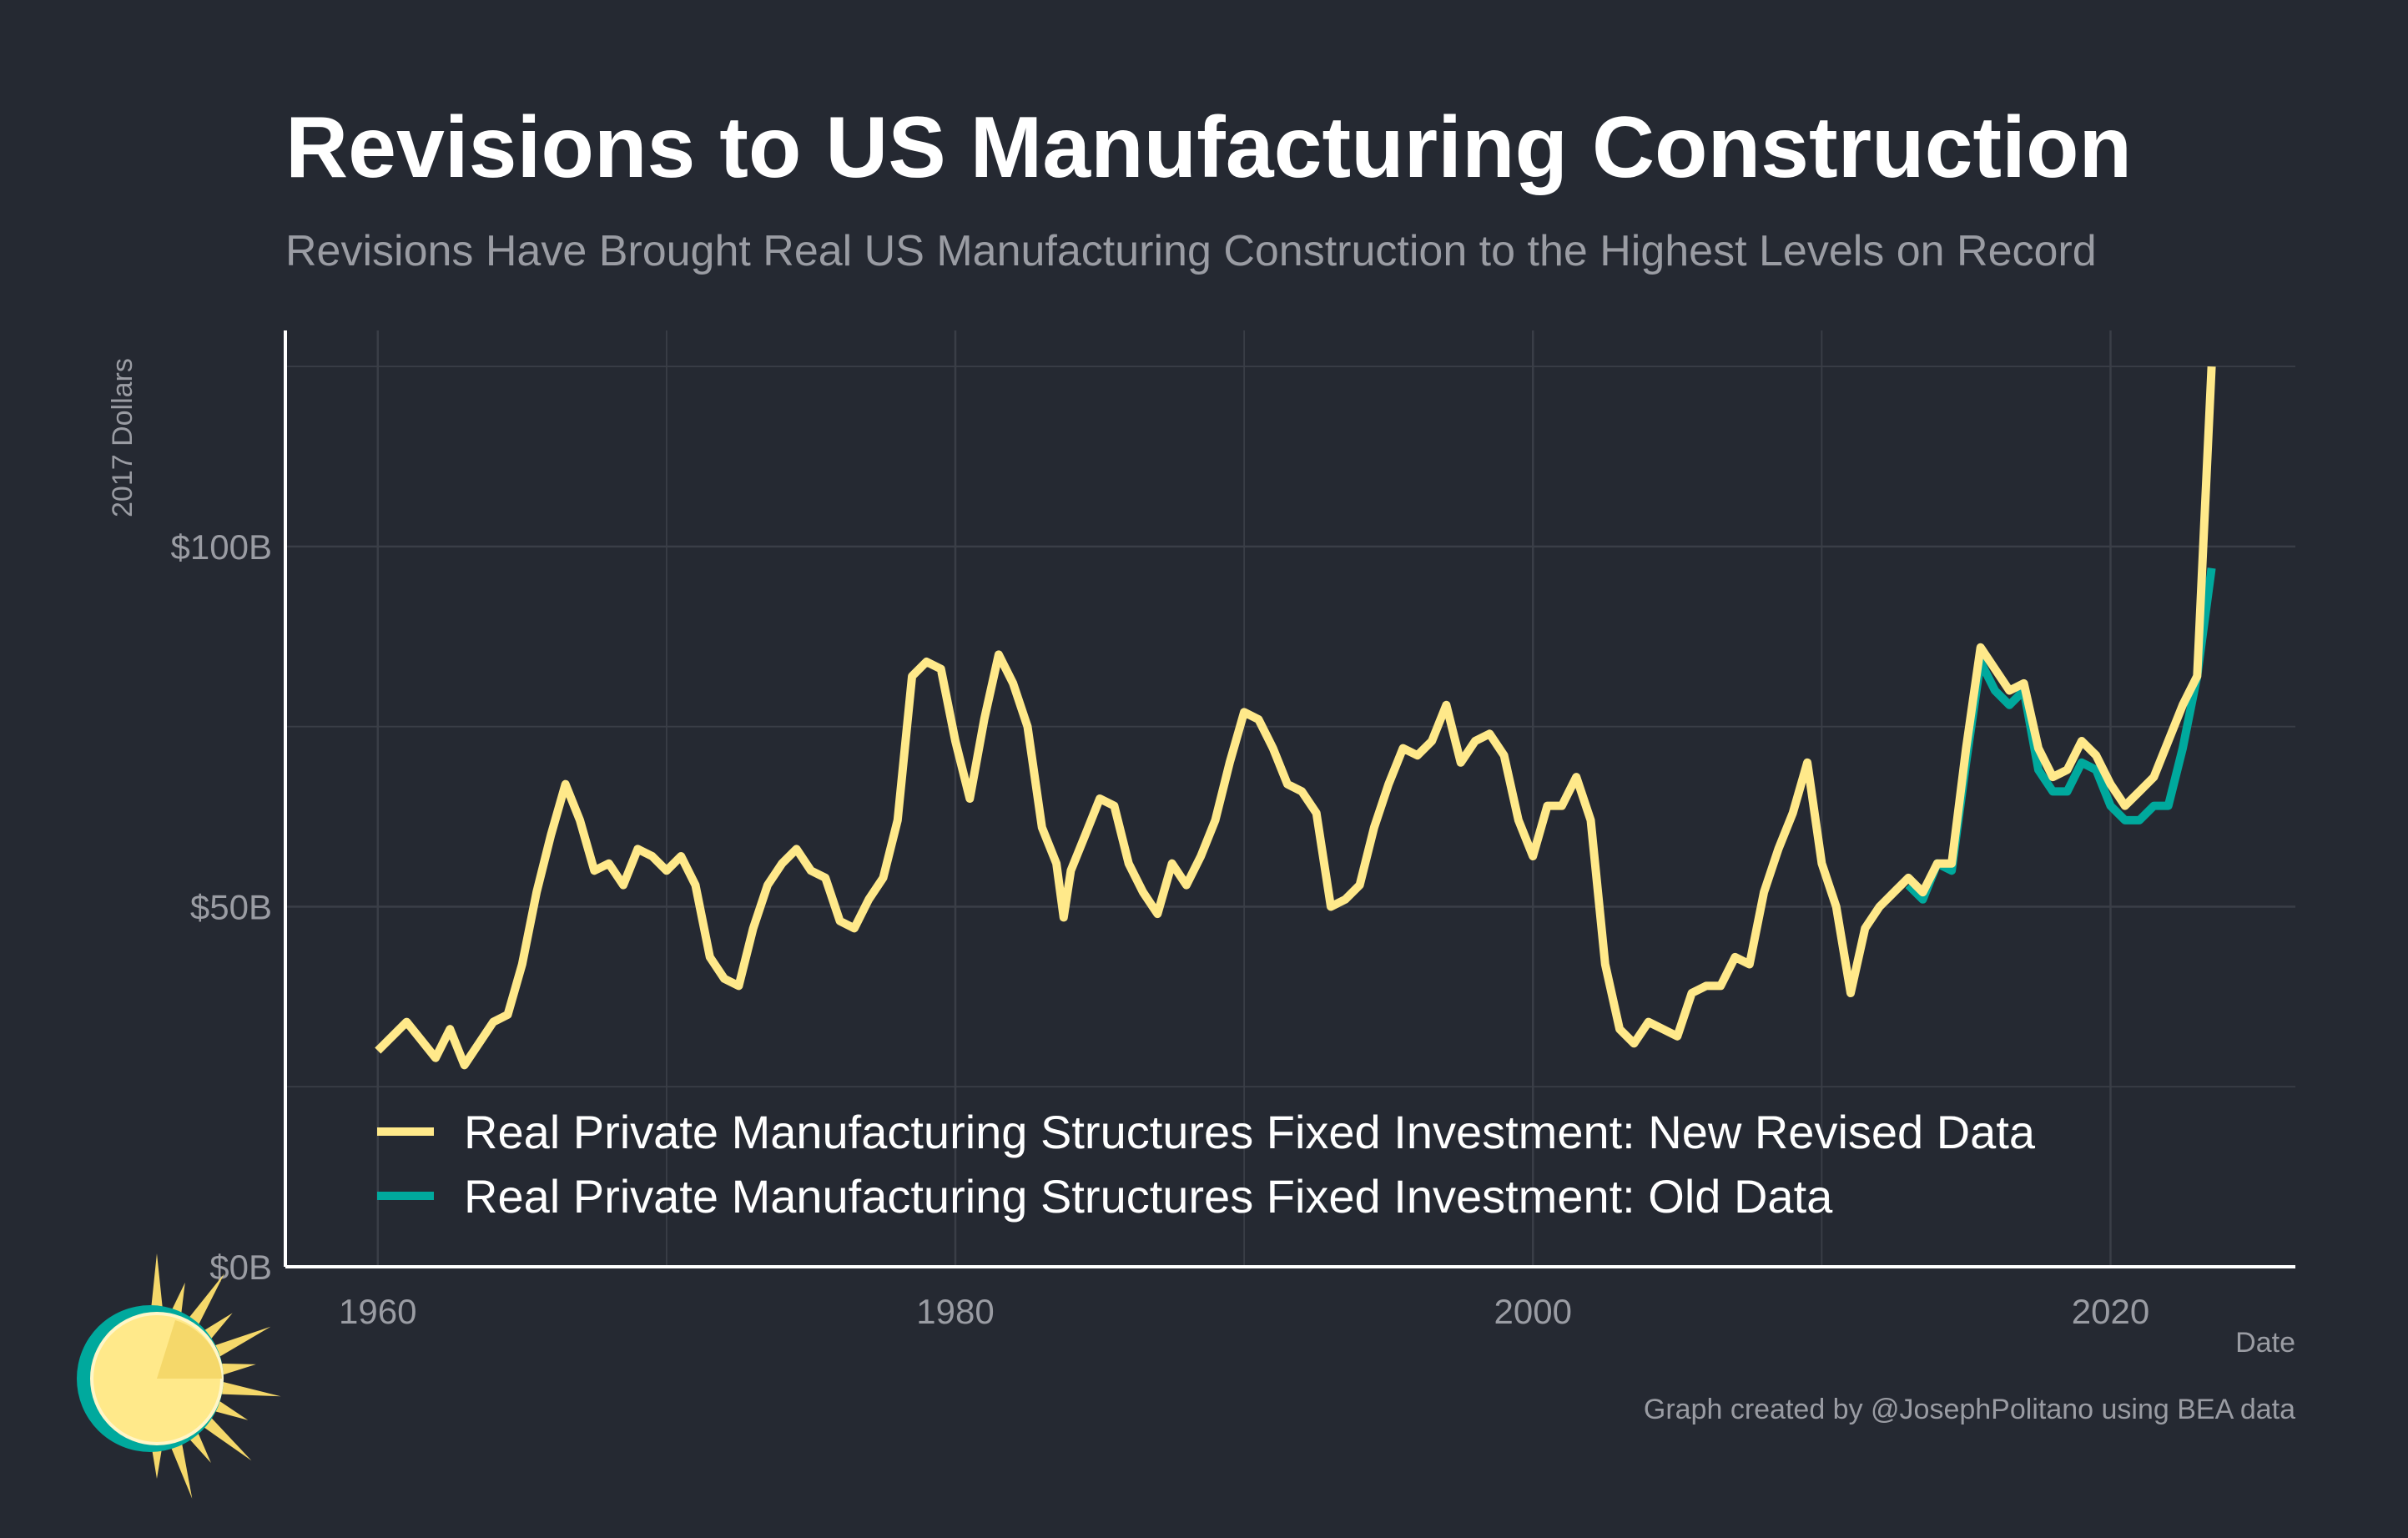  I want to click on x-axis-label: Date, so click(2265, 1343).